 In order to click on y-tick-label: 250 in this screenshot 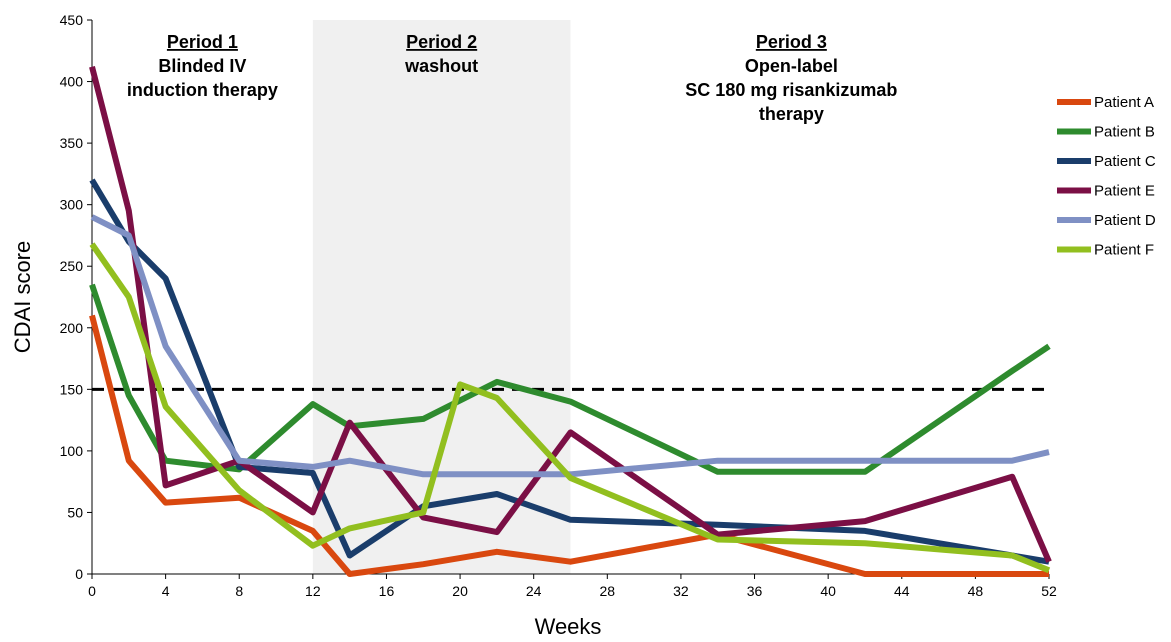, I will do `click(72, 266)`.